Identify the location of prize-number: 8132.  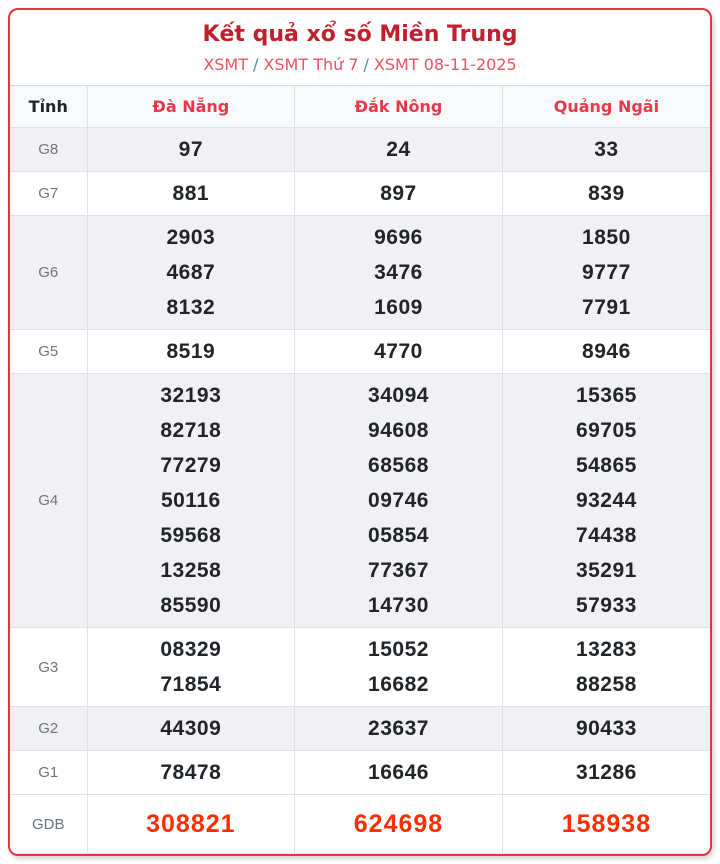
(191, 307).